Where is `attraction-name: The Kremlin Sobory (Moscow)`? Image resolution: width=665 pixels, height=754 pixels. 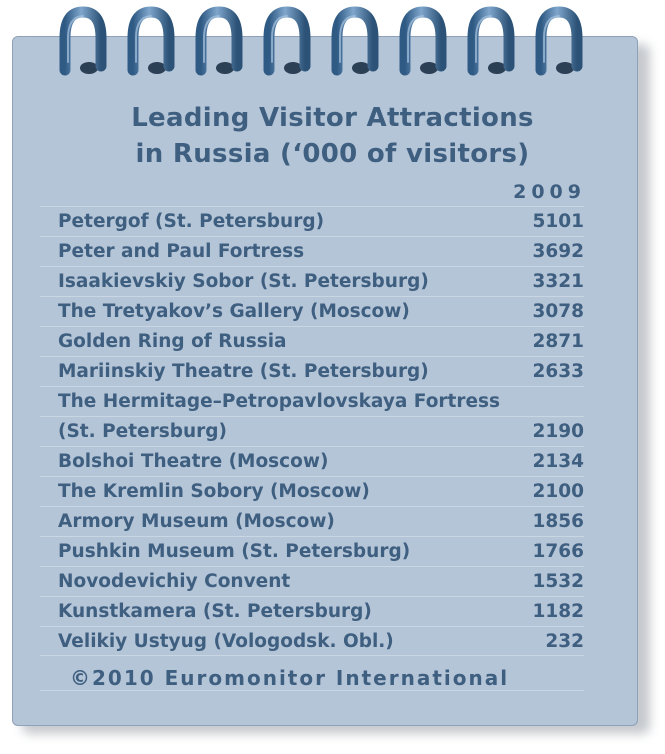
attraction-name: The Kremlin Sobory (Moscow) is located at coordinates (214, 491).